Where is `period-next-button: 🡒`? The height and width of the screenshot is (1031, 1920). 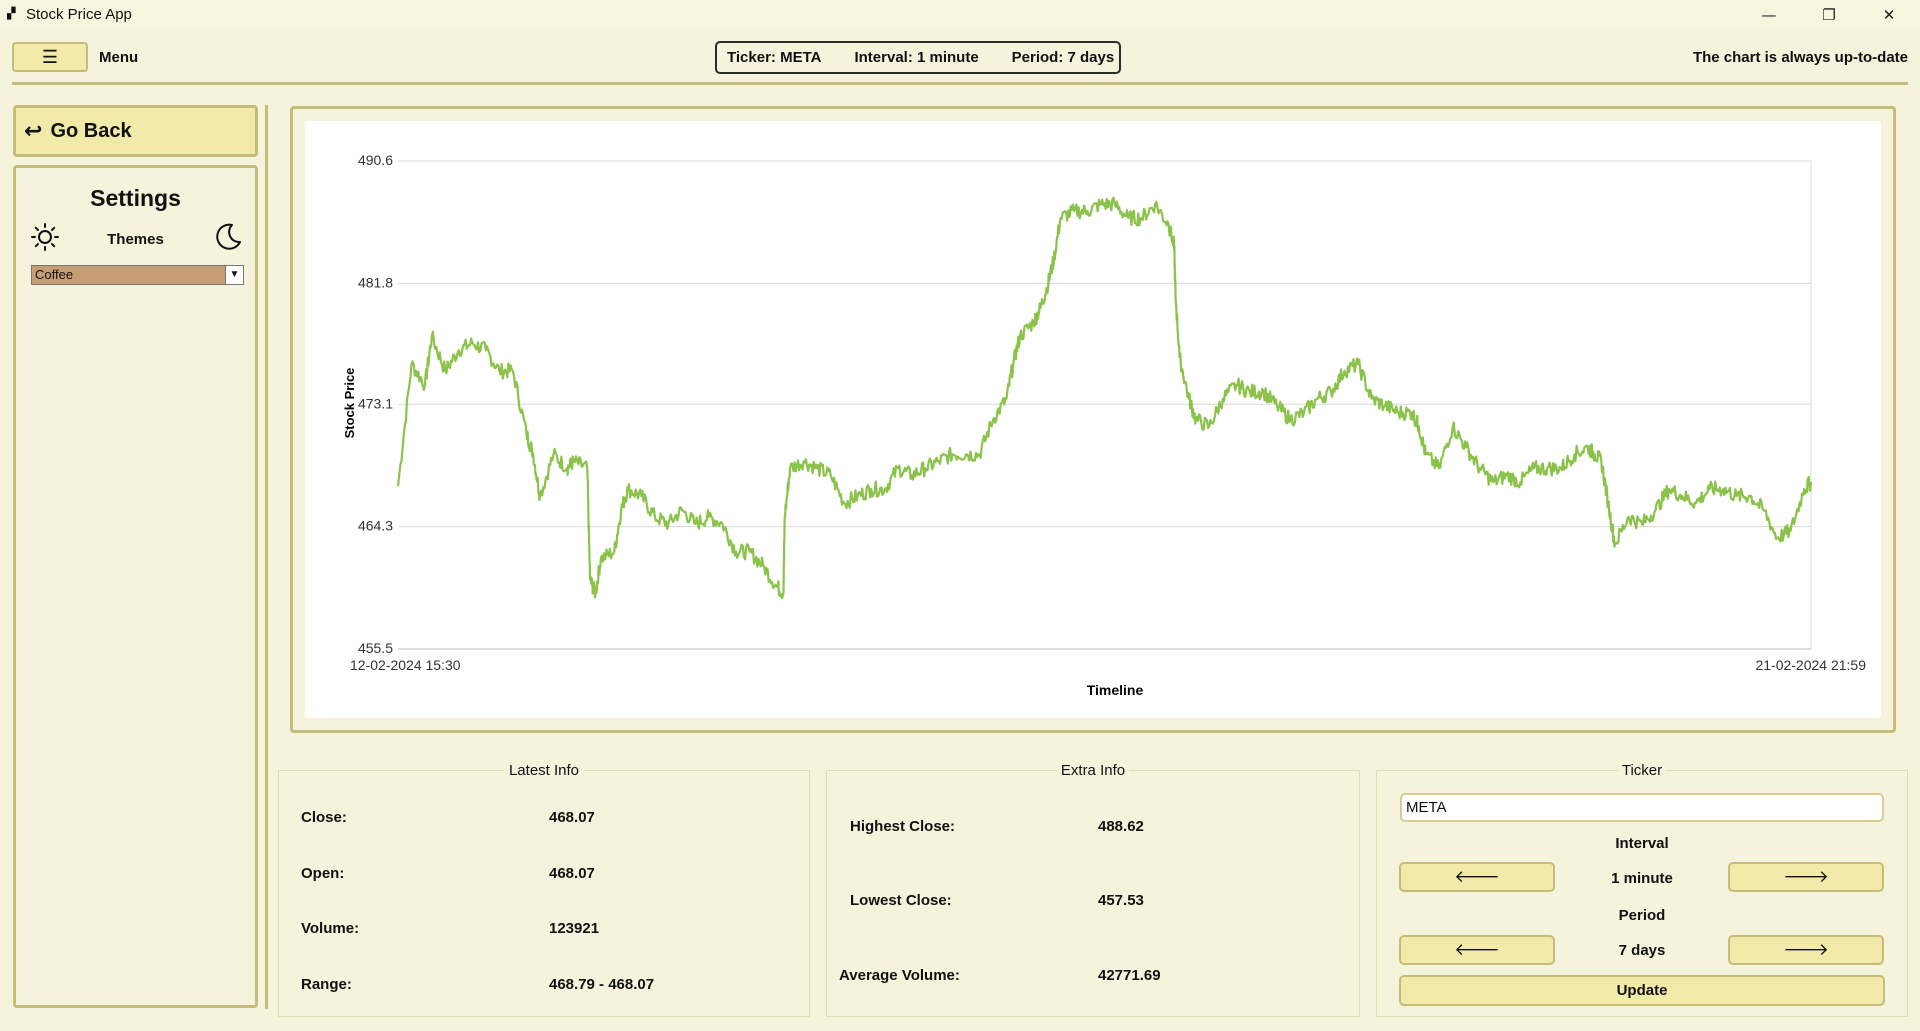
period-next-button: 🡒 is located at coordinates (1806, 950).